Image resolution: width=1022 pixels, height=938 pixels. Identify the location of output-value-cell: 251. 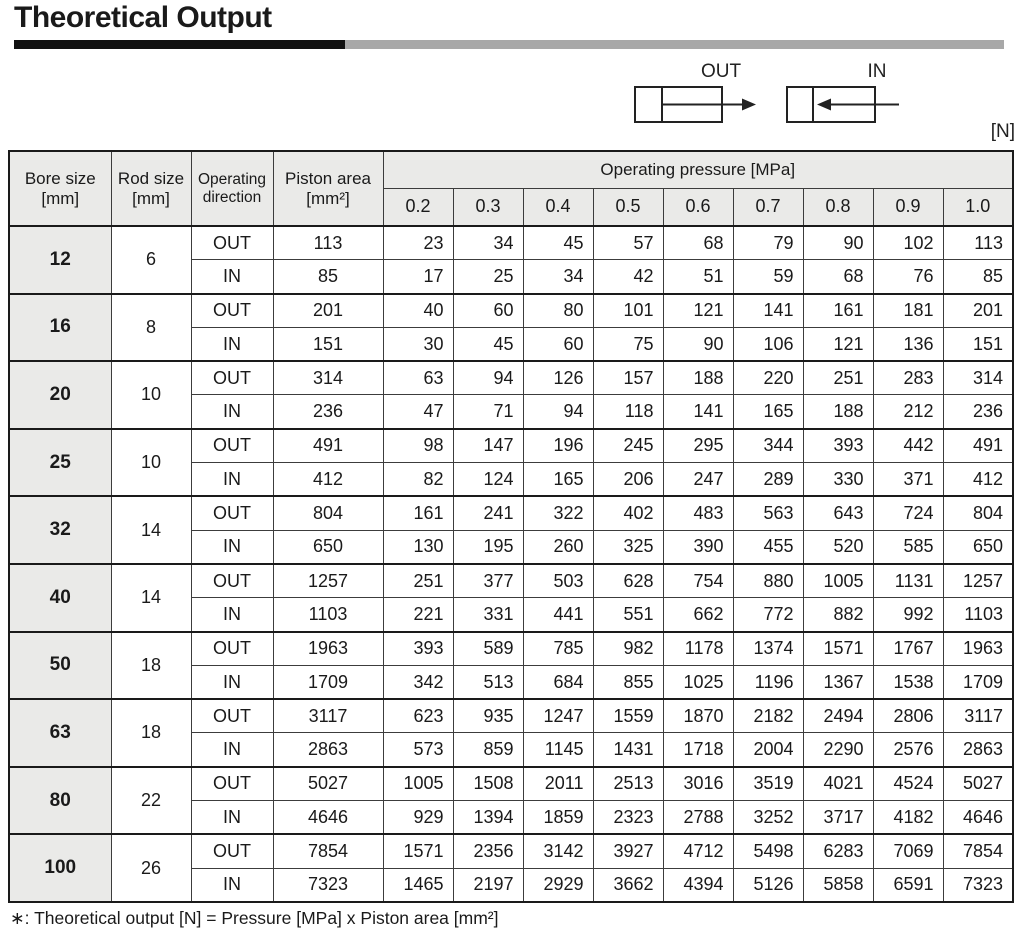
(418, 580).